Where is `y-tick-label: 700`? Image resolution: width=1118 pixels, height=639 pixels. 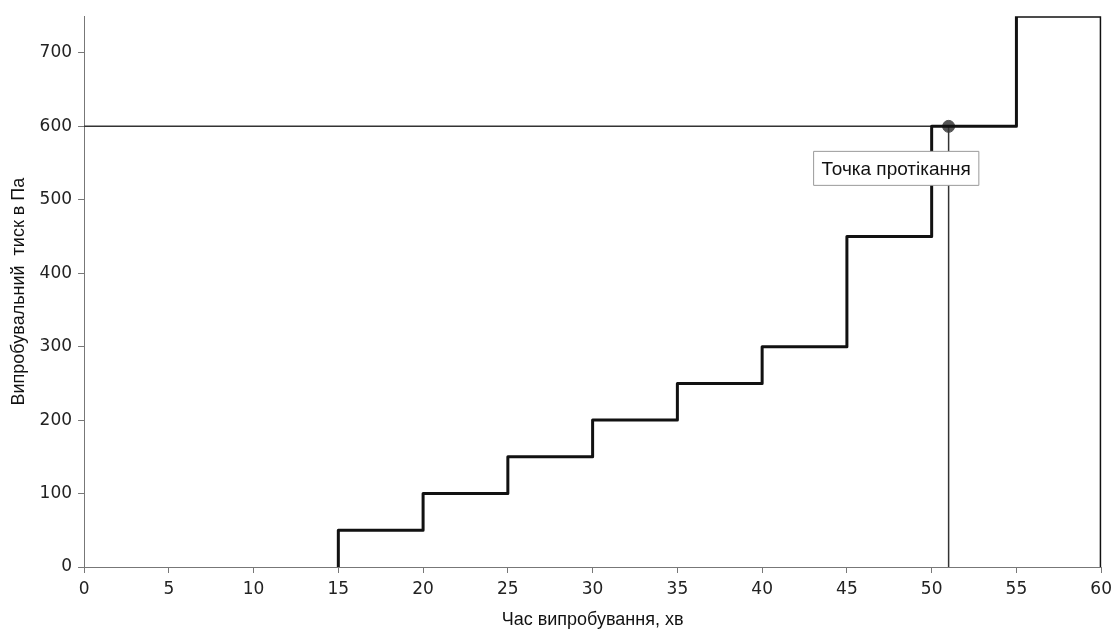 y-tick-label: 700 is located at coordinates (56, 51).